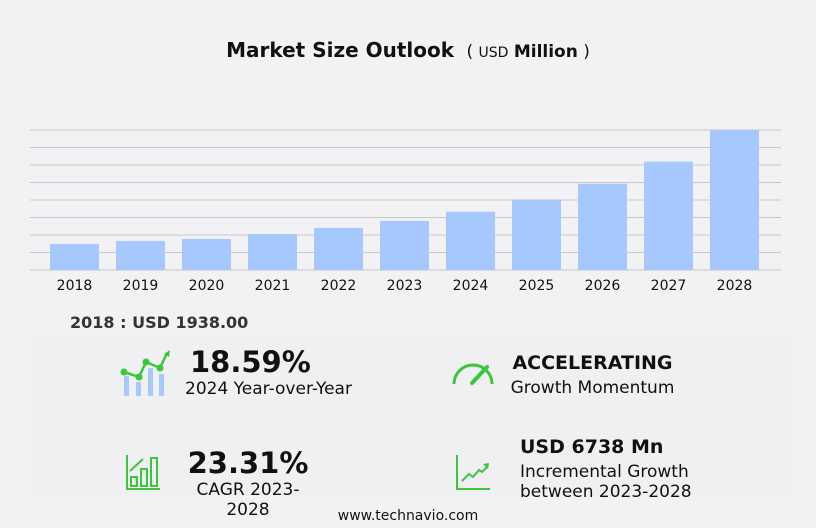 Image resolution: width=816 pixels, height=528 pixels. What do you see at coordinates (604, 472) in the screenshot?
I see `incremental-label-1: Incremental Growth` at bounding box center [604, 472].